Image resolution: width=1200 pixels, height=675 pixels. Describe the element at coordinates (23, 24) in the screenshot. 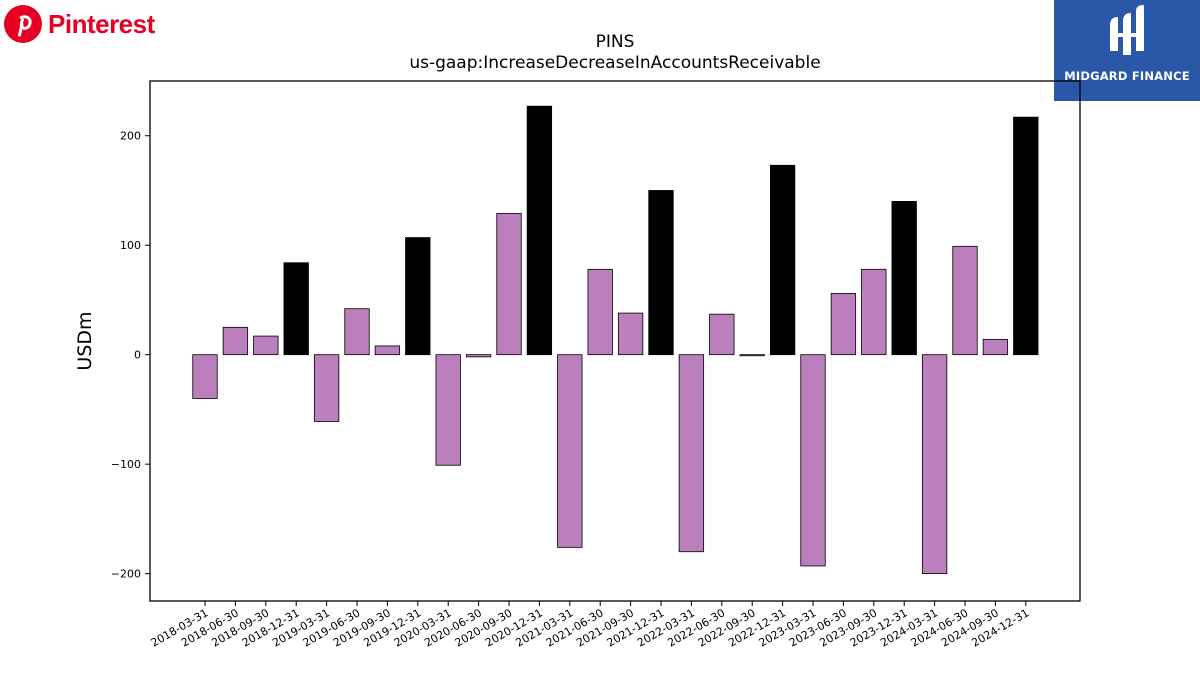

I see `pinterest-p-icon` at that location.